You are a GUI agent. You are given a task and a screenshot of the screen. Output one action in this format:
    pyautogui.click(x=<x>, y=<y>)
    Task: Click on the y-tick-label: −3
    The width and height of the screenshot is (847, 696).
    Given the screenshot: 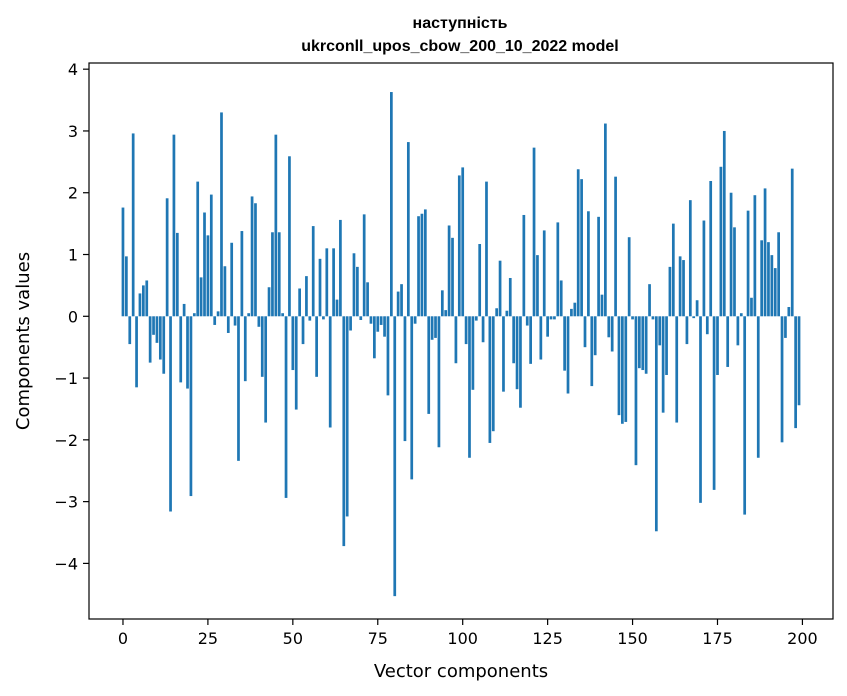 What is the action you would take?
    pyautogui.click(x=66, y=502)
    